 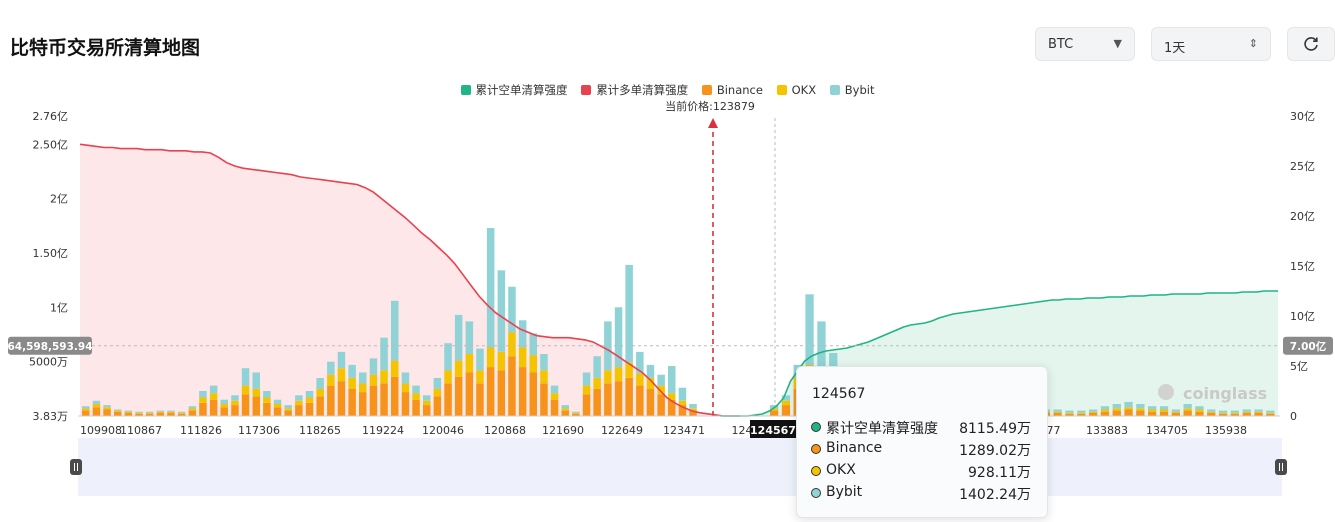 What do you see at coordinates (732, 90) in the screenshot?
I see `legend-item-binance: Binance` at bounding box center [732, 90].